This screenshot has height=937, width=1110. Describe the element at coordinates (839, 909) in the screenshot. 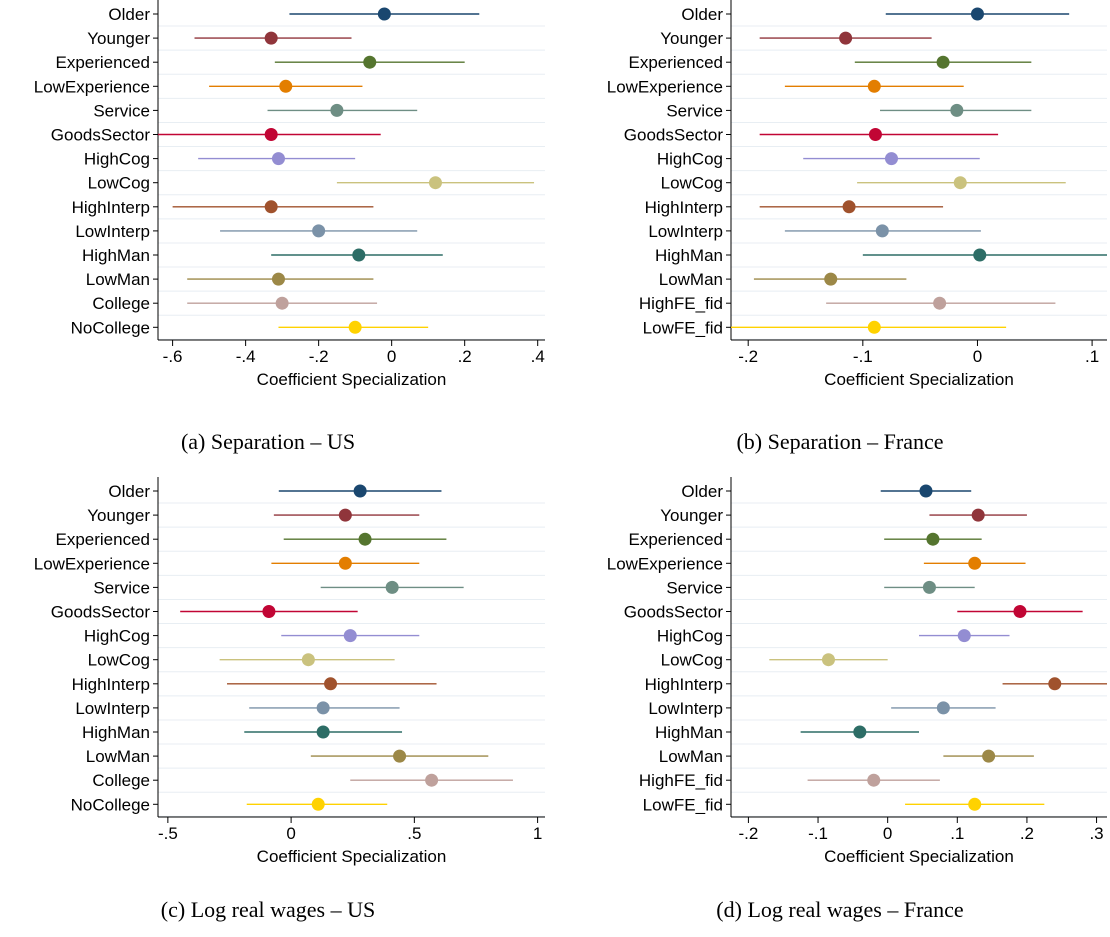

I see `panel-caption: (d) Log real wages – France` at that location.